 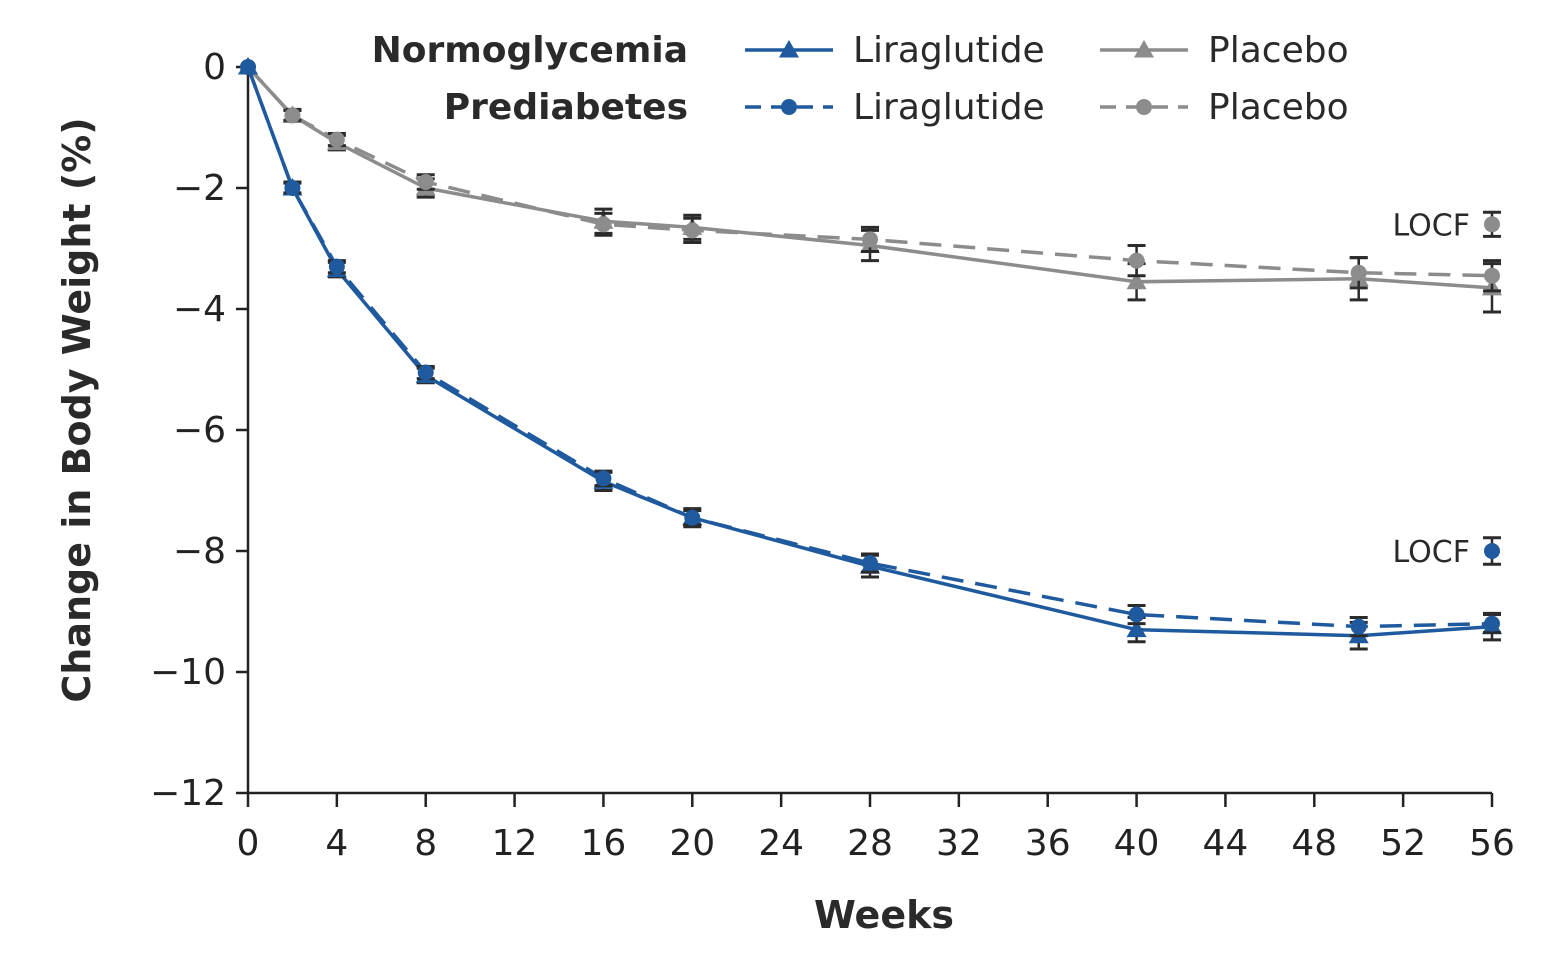 What do you see at coordinates (530, 50) in the screenshot?
I see `legend-group-label: Normoglycemia` at bounding box center [530, 50].